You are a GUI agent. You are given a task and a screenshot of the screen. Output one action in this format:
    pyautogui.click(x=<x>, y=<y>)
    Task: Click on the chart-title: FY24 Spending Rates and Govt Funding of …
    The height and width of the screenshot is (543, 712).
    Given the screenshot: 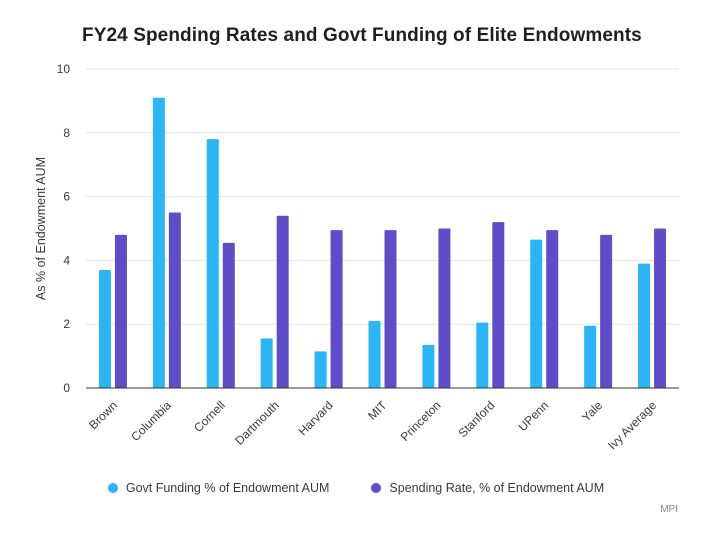 What is the action you would take?
    pyautogui.click(x=362, y=35)
    